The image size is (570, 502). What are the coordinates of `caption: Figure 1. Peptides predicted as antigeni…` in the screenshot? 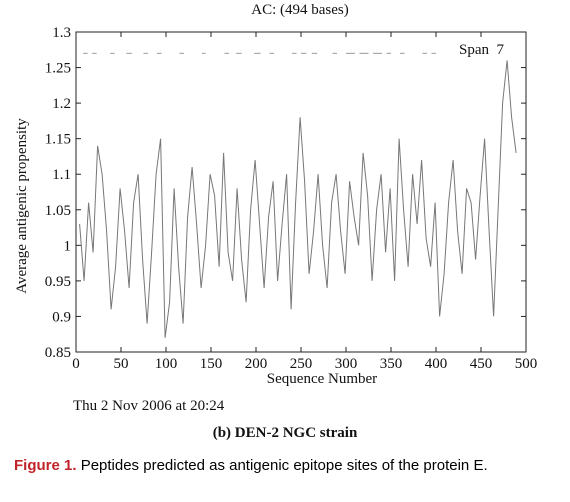 It's located at (279, 465).